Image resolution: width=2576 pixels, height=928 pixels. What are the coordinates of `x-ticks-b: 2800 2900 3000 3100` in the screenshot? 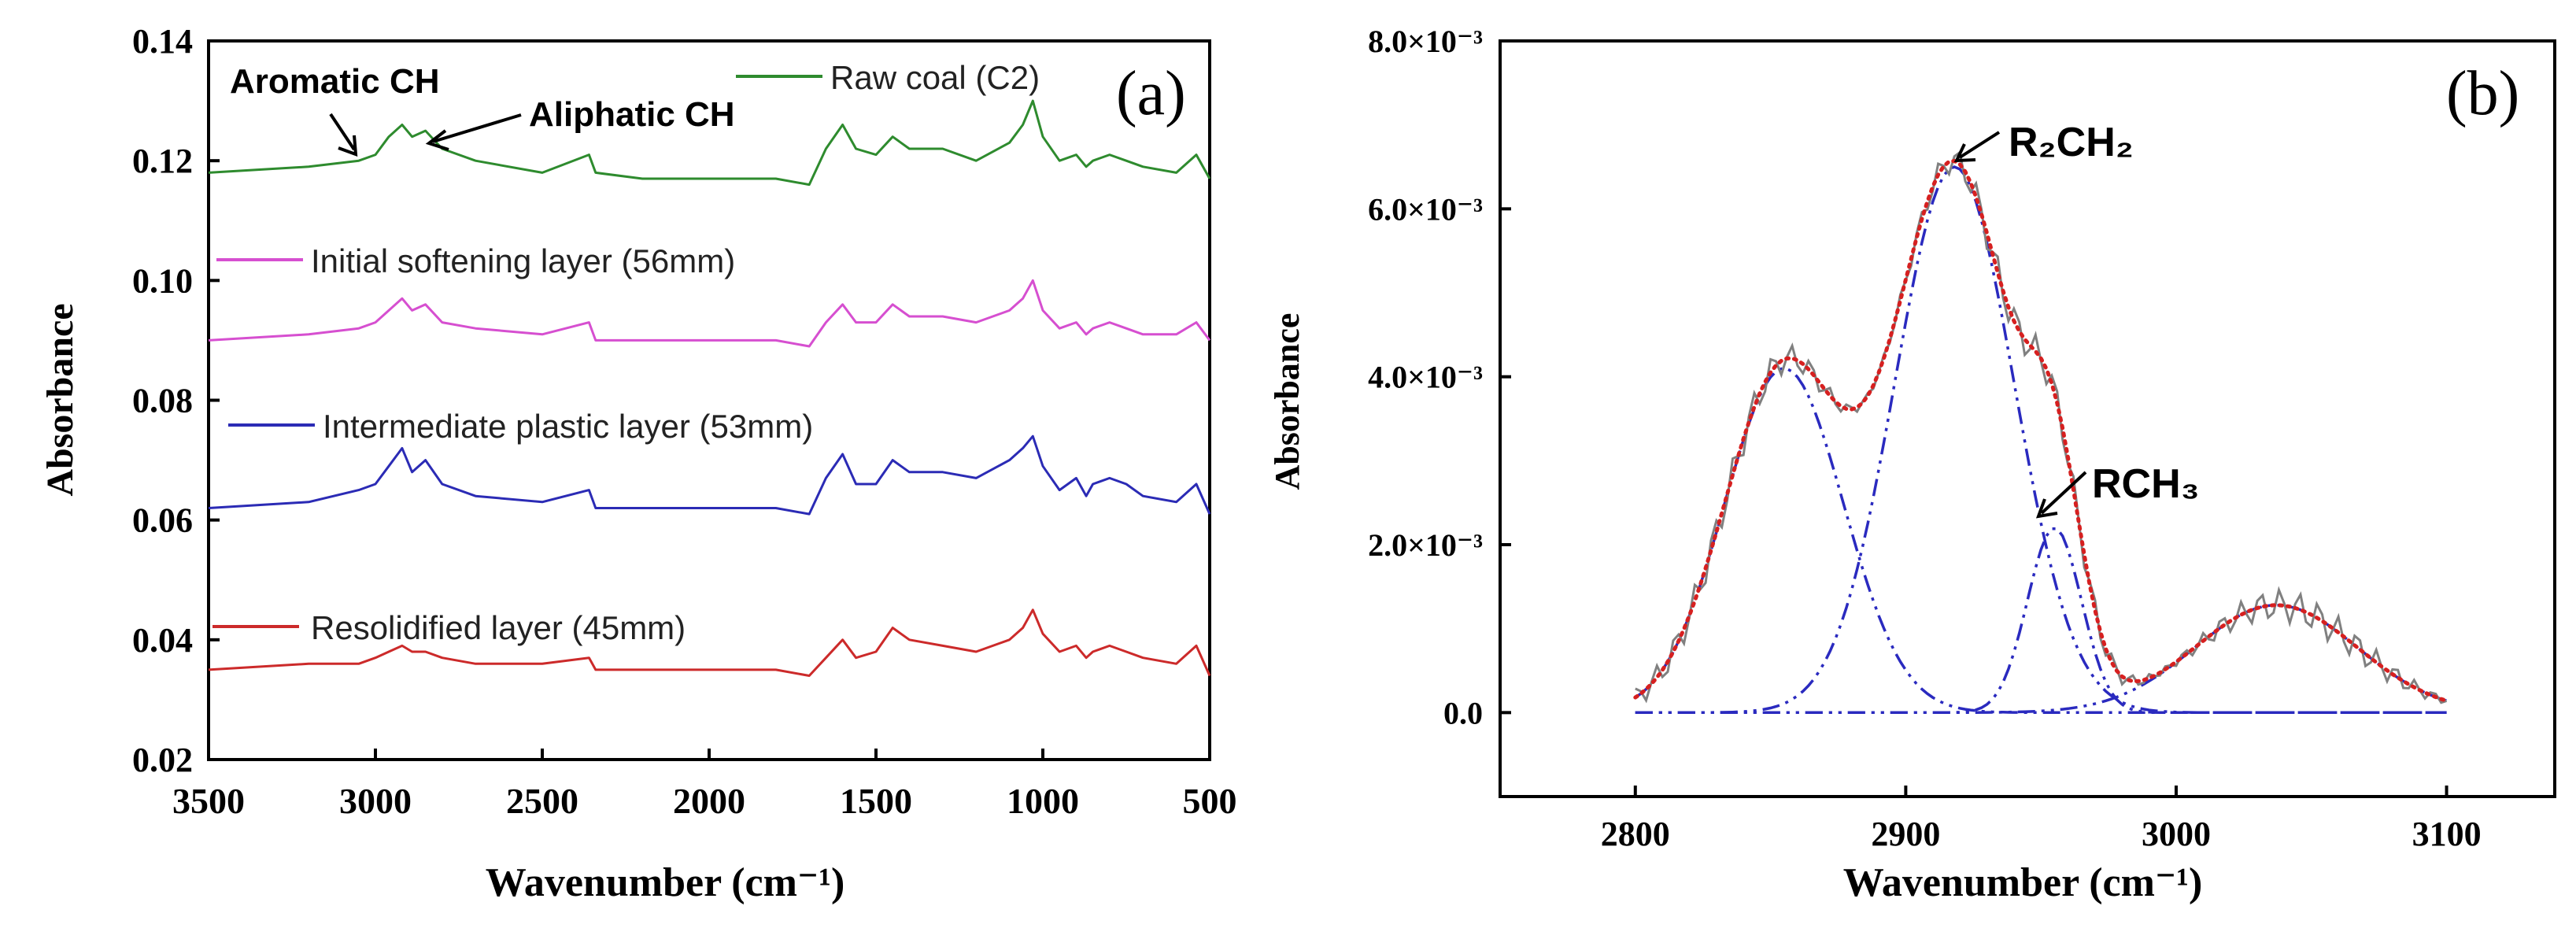 It's located at (2041, 820).